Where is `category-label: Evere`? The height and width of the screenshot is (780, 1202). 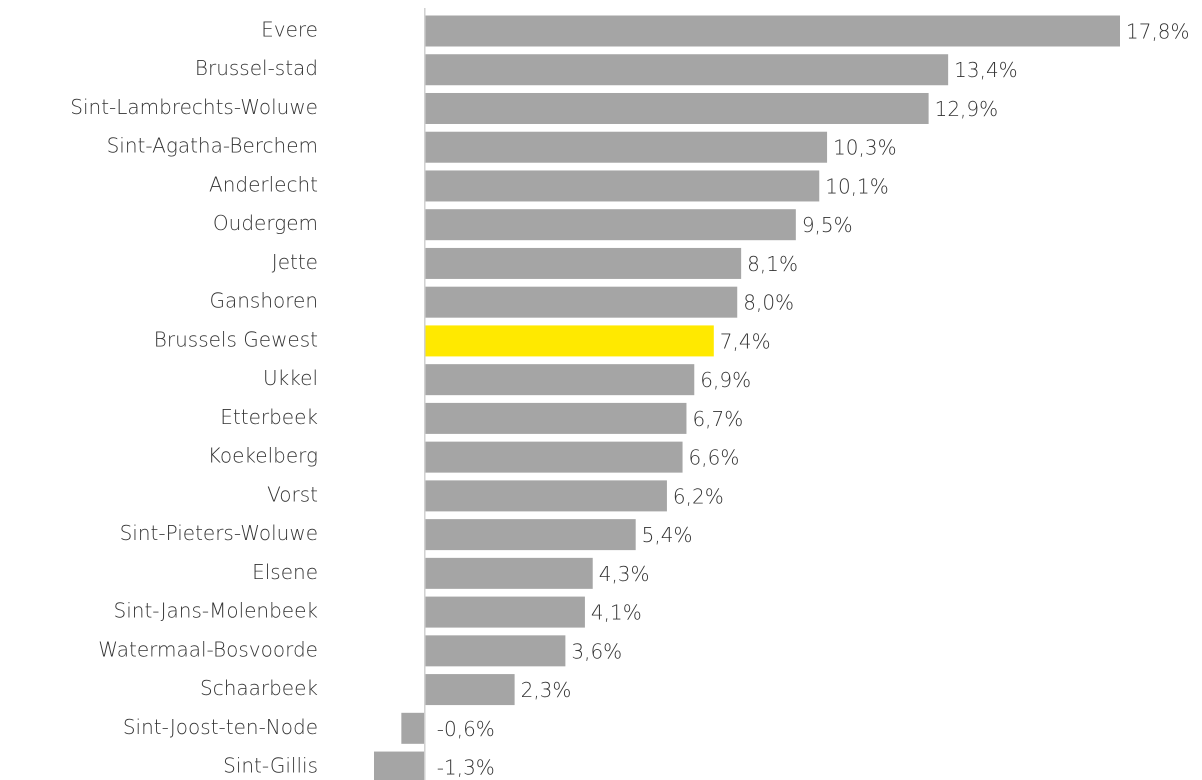 category-label: Evere is located at coordinates (289, 30).